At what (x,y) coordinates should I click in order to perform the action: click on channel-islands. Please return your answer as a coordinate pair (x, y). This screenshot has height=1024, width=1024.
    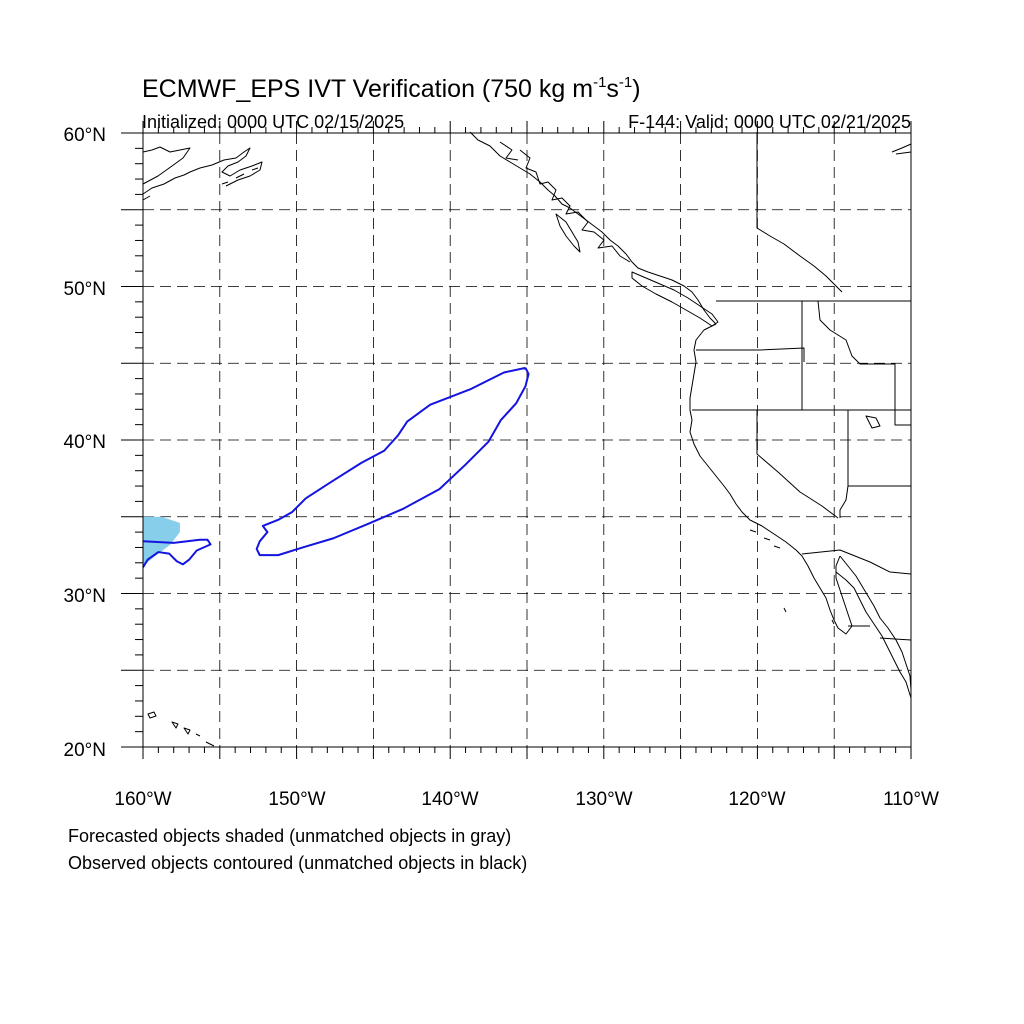
    Looking at the image, I should click on (792, 577).